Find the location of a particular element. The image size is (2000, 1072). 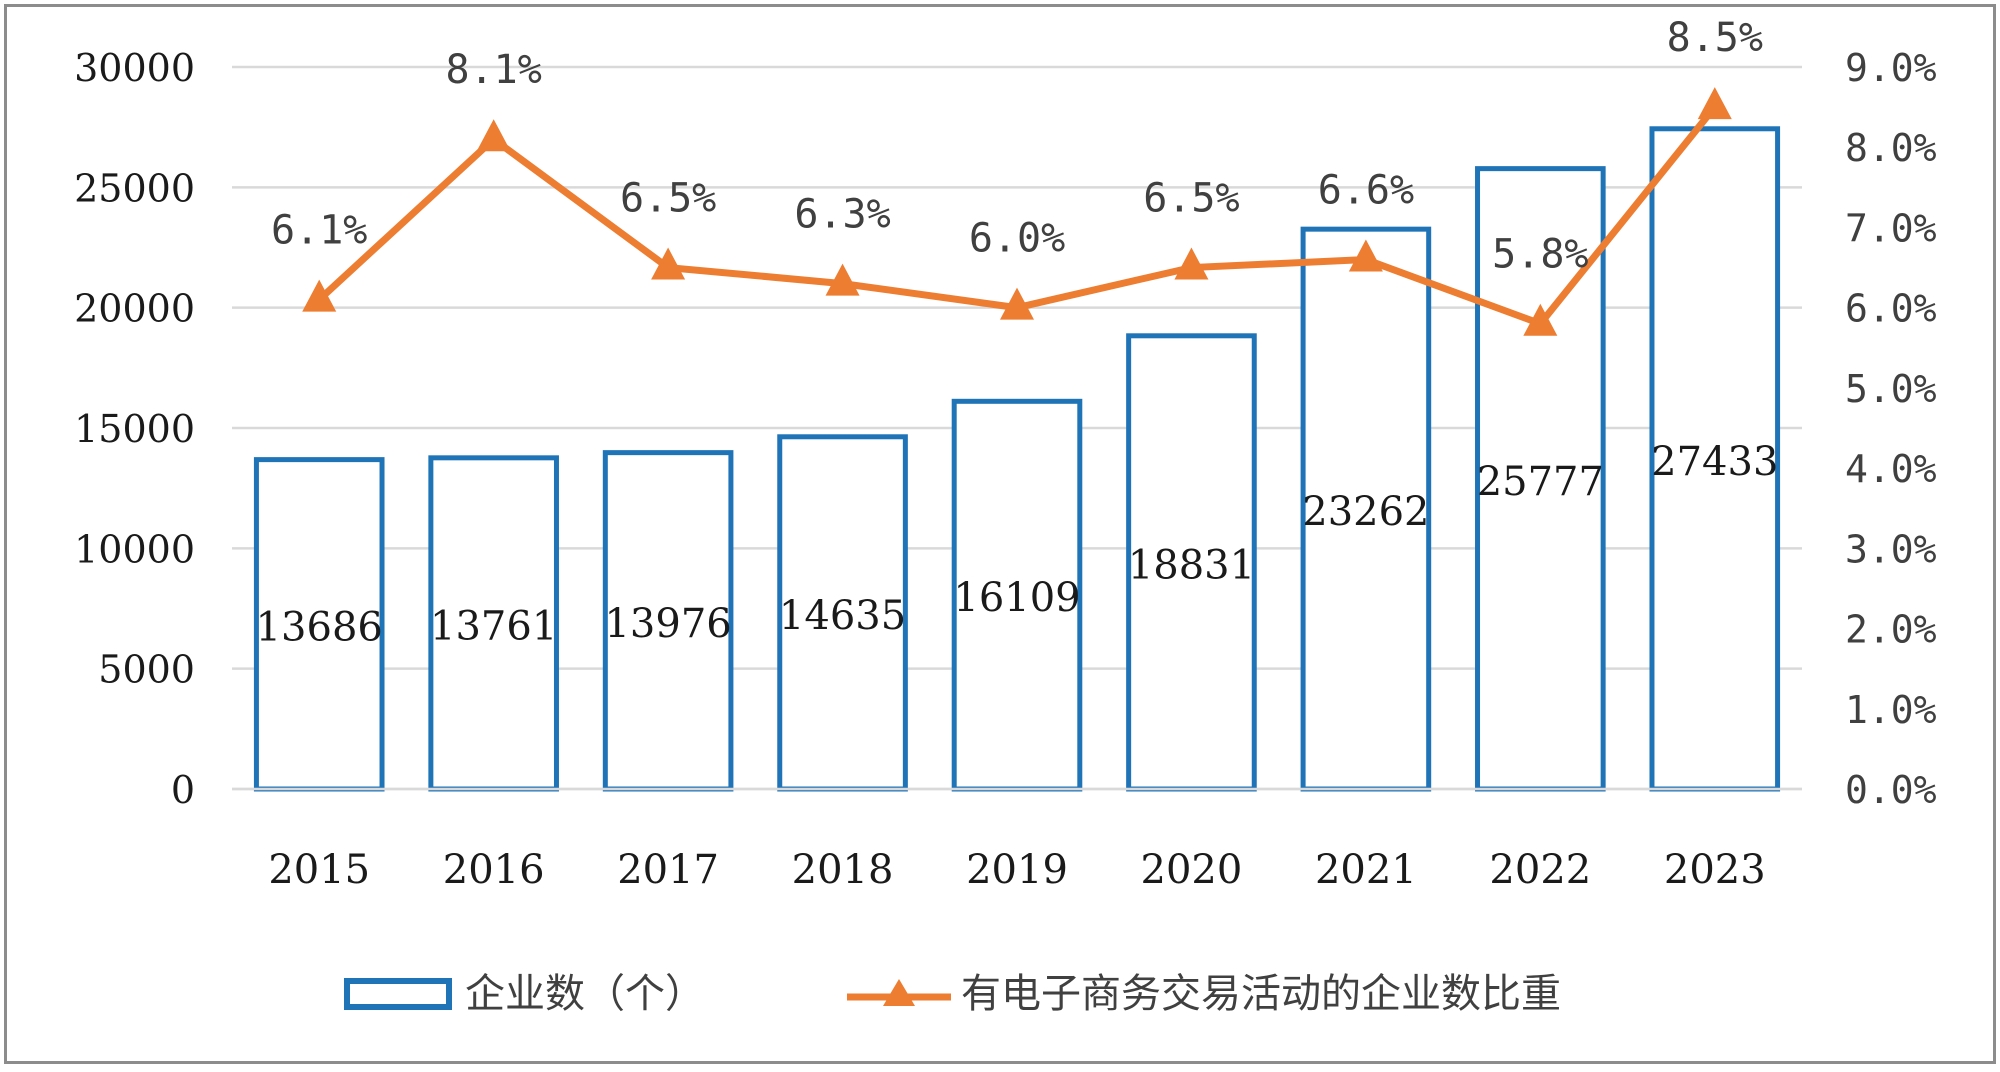

legend-bar-swatch is located at coordinates (398, 994).